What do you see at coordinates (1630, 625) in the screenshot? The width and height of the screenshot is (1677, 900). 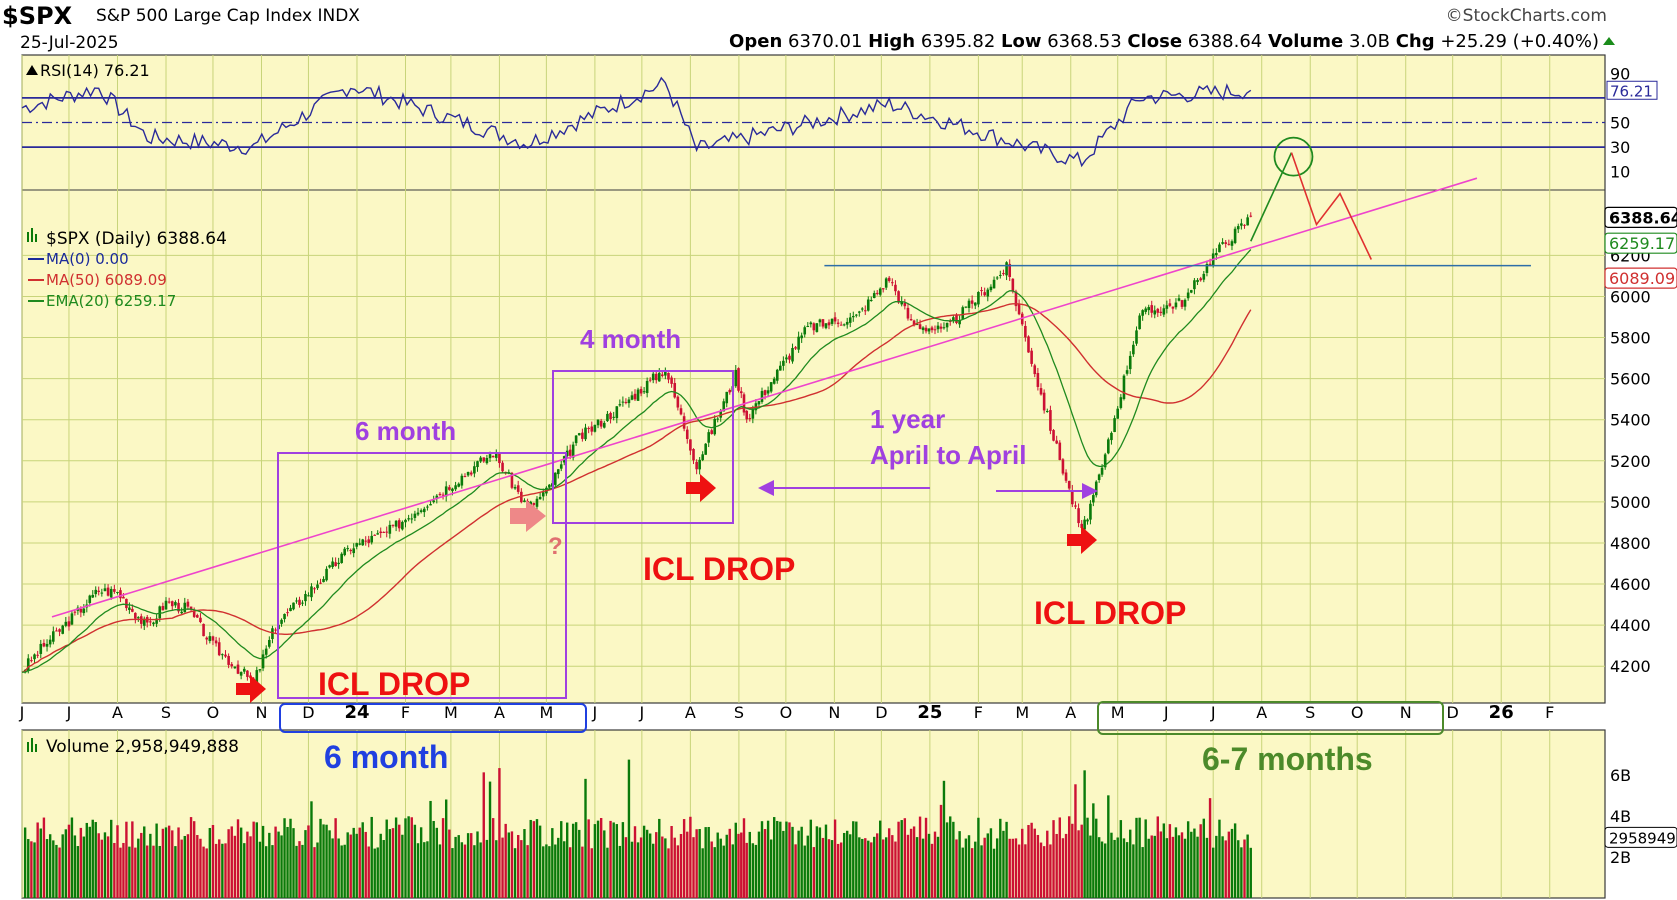 I see `price-tick-label: 4400` at bounding box center [1630, 625].